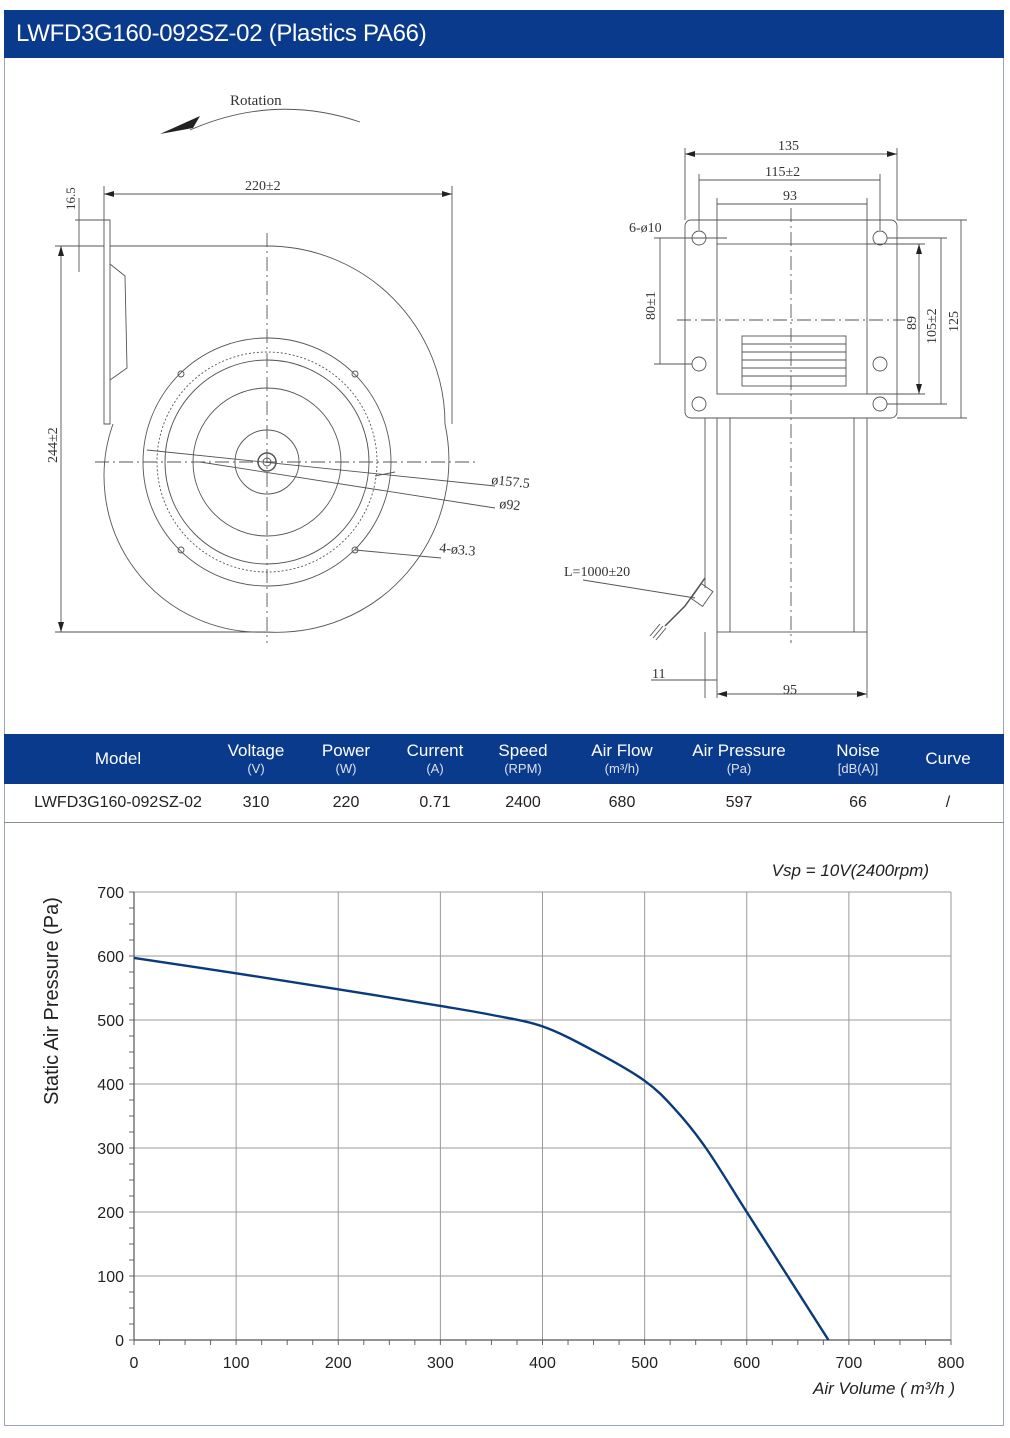 This screenshot has height=1438, width=1010. I want to click on header-voltage: Voltage (V), so click(256, 759).